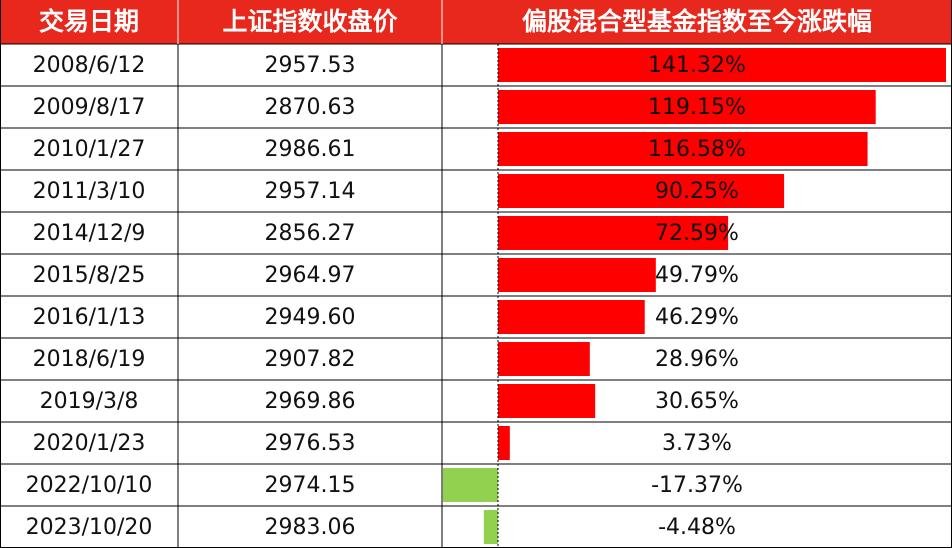  What do you see at coordinates (697, 443) in the screenshot?
I see `change-label: 3.73%` at bounding box center [697, 443].